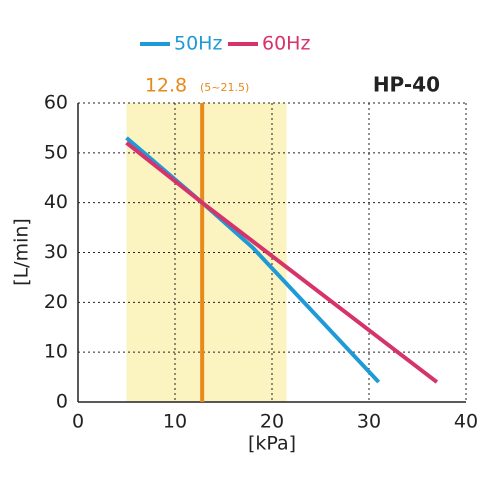  I want to click on x-tick-label: 20, so click(272, 422).